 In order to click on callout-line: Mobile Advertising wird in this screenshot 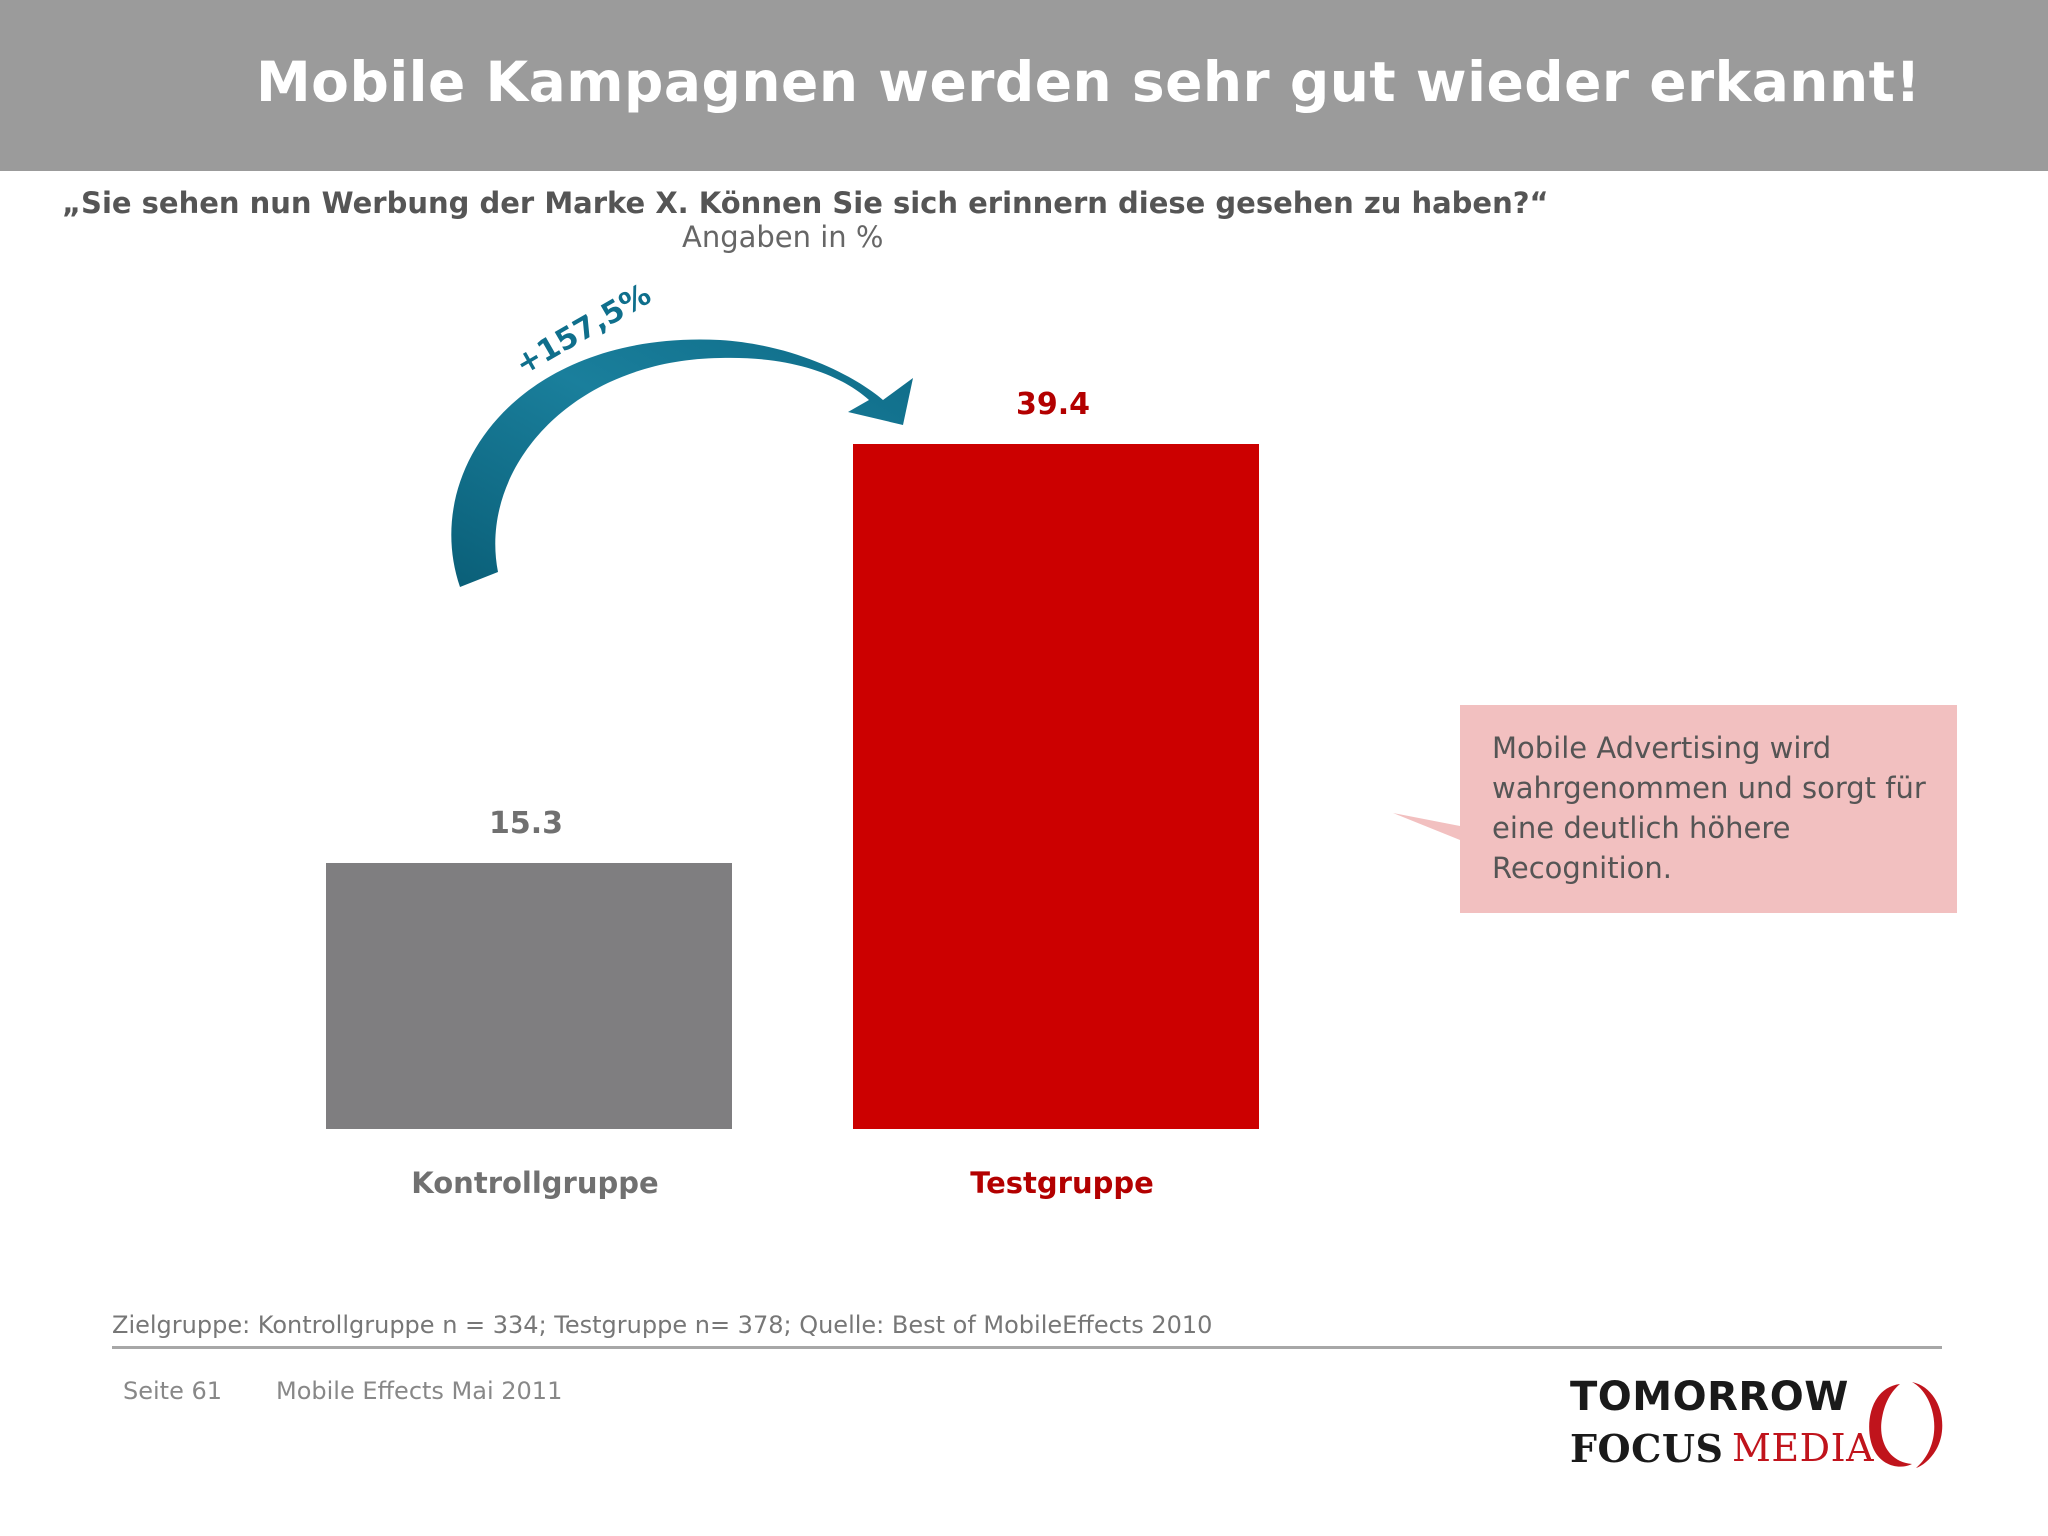, I will do `click(1662, 748)`.